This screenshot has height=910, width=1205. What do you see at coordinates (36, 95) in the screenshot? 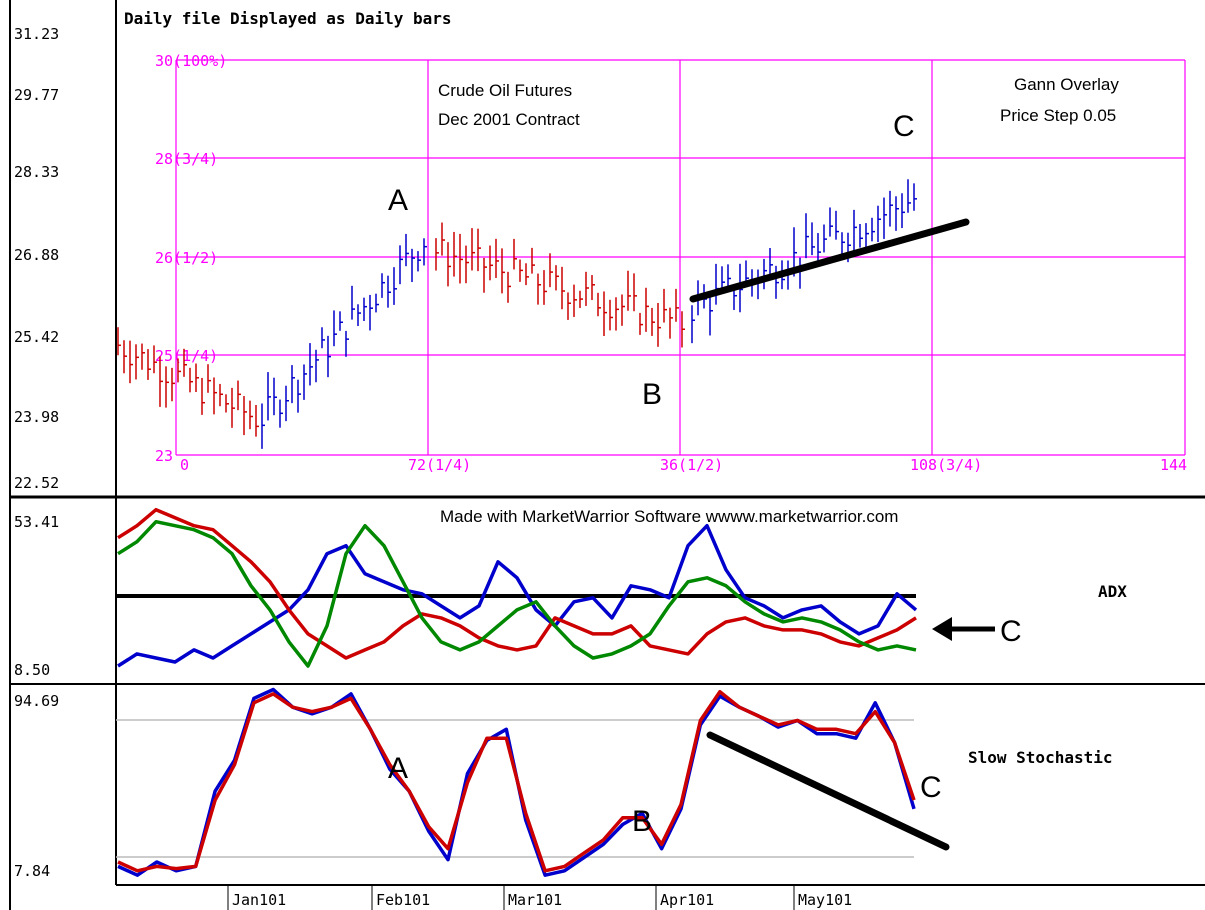
I see `y-tick-label: 29.77` at bounding box center [36, 95].